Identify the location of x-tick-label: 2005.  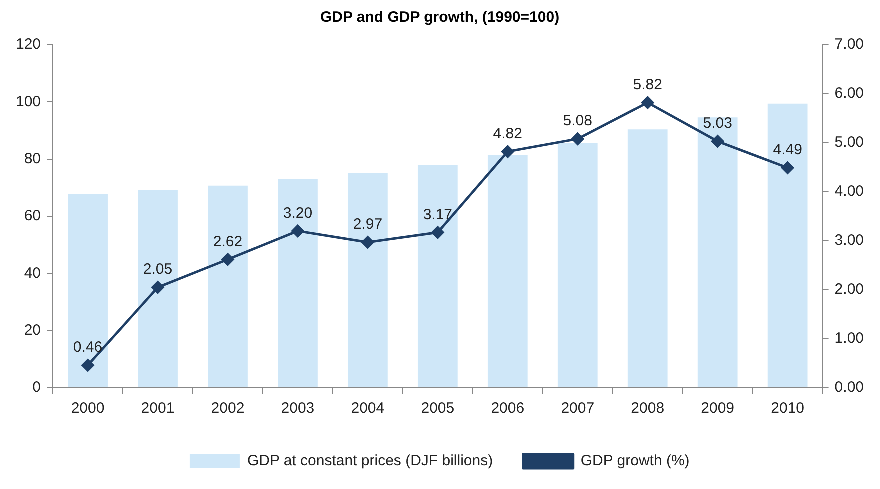
(438, 409).